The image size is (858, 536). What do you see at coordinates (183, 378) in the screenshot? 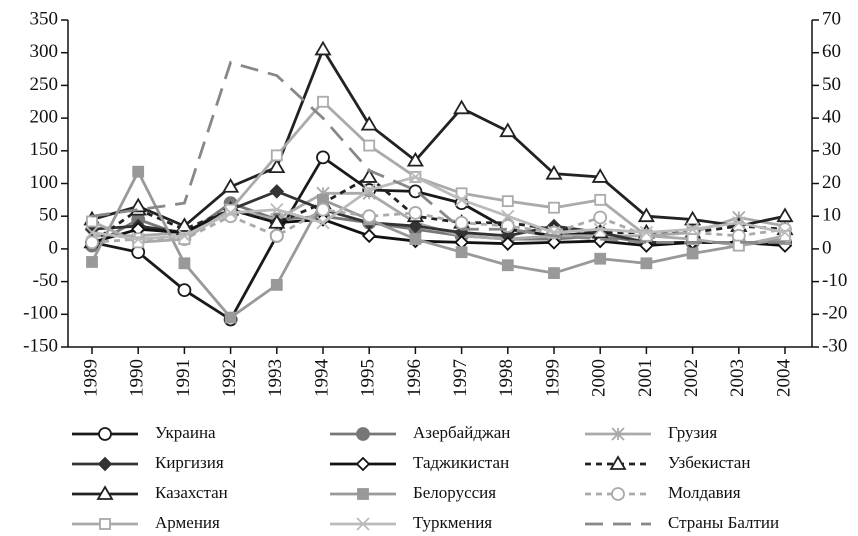
I see `x-tick-label: 1991` at bounding box center [183, 378].